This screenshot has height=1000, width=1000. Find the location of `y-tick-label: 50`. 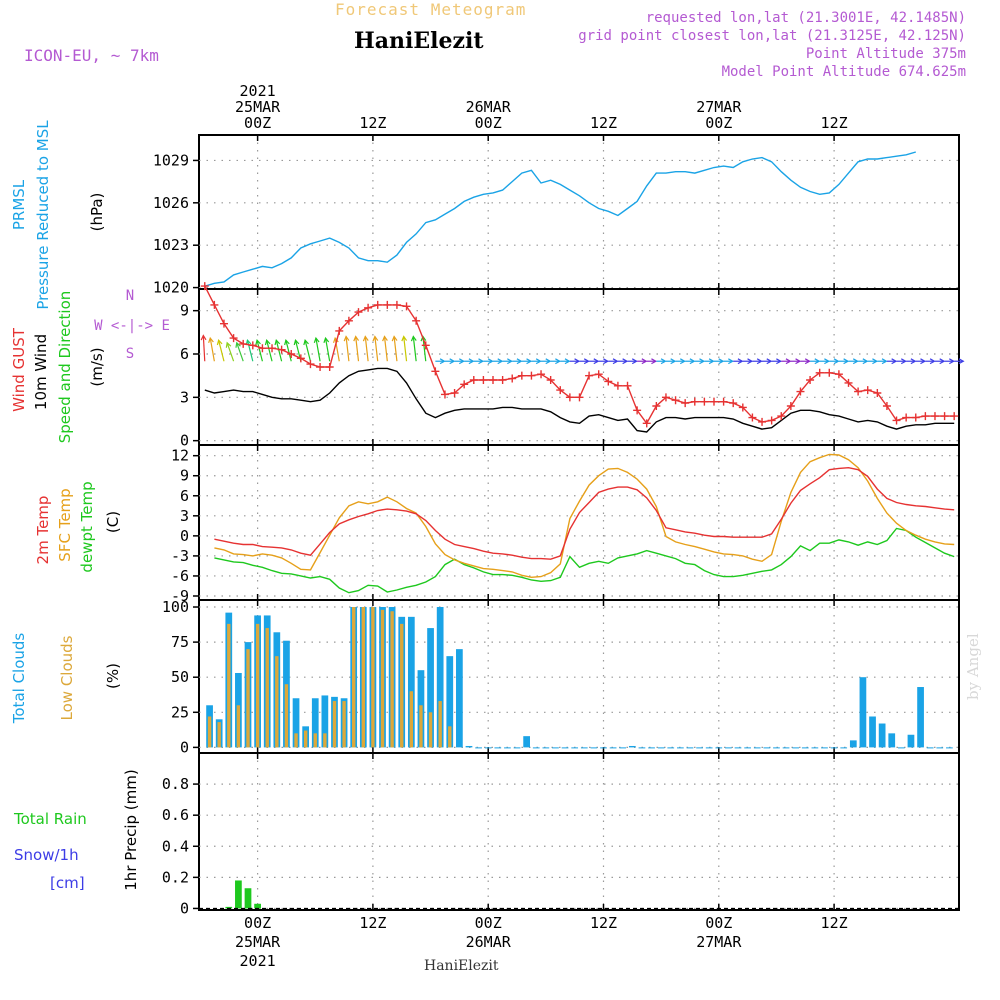

y-tick-label: 50 is located at coordinates (180, 677).